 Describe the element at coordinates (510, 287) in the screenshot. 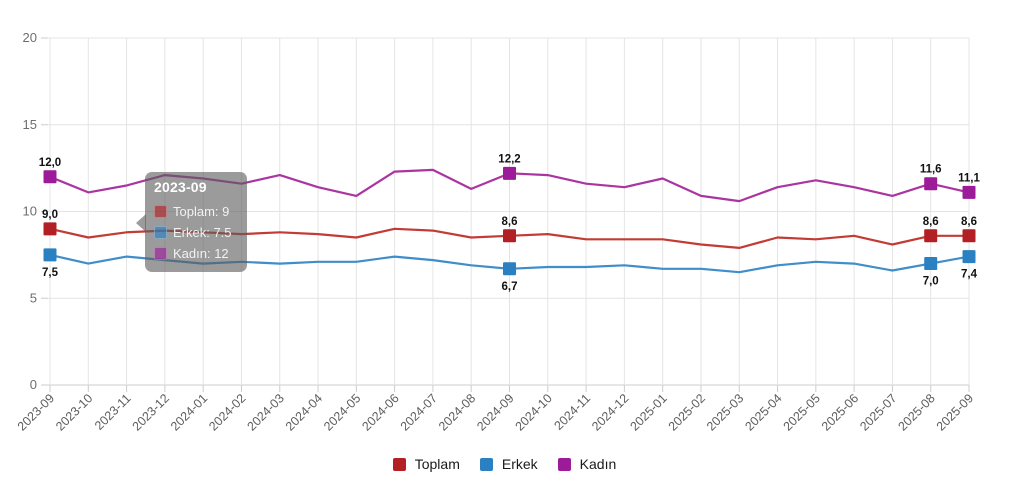

I see `erkek-data-label: 6,7` at that location.